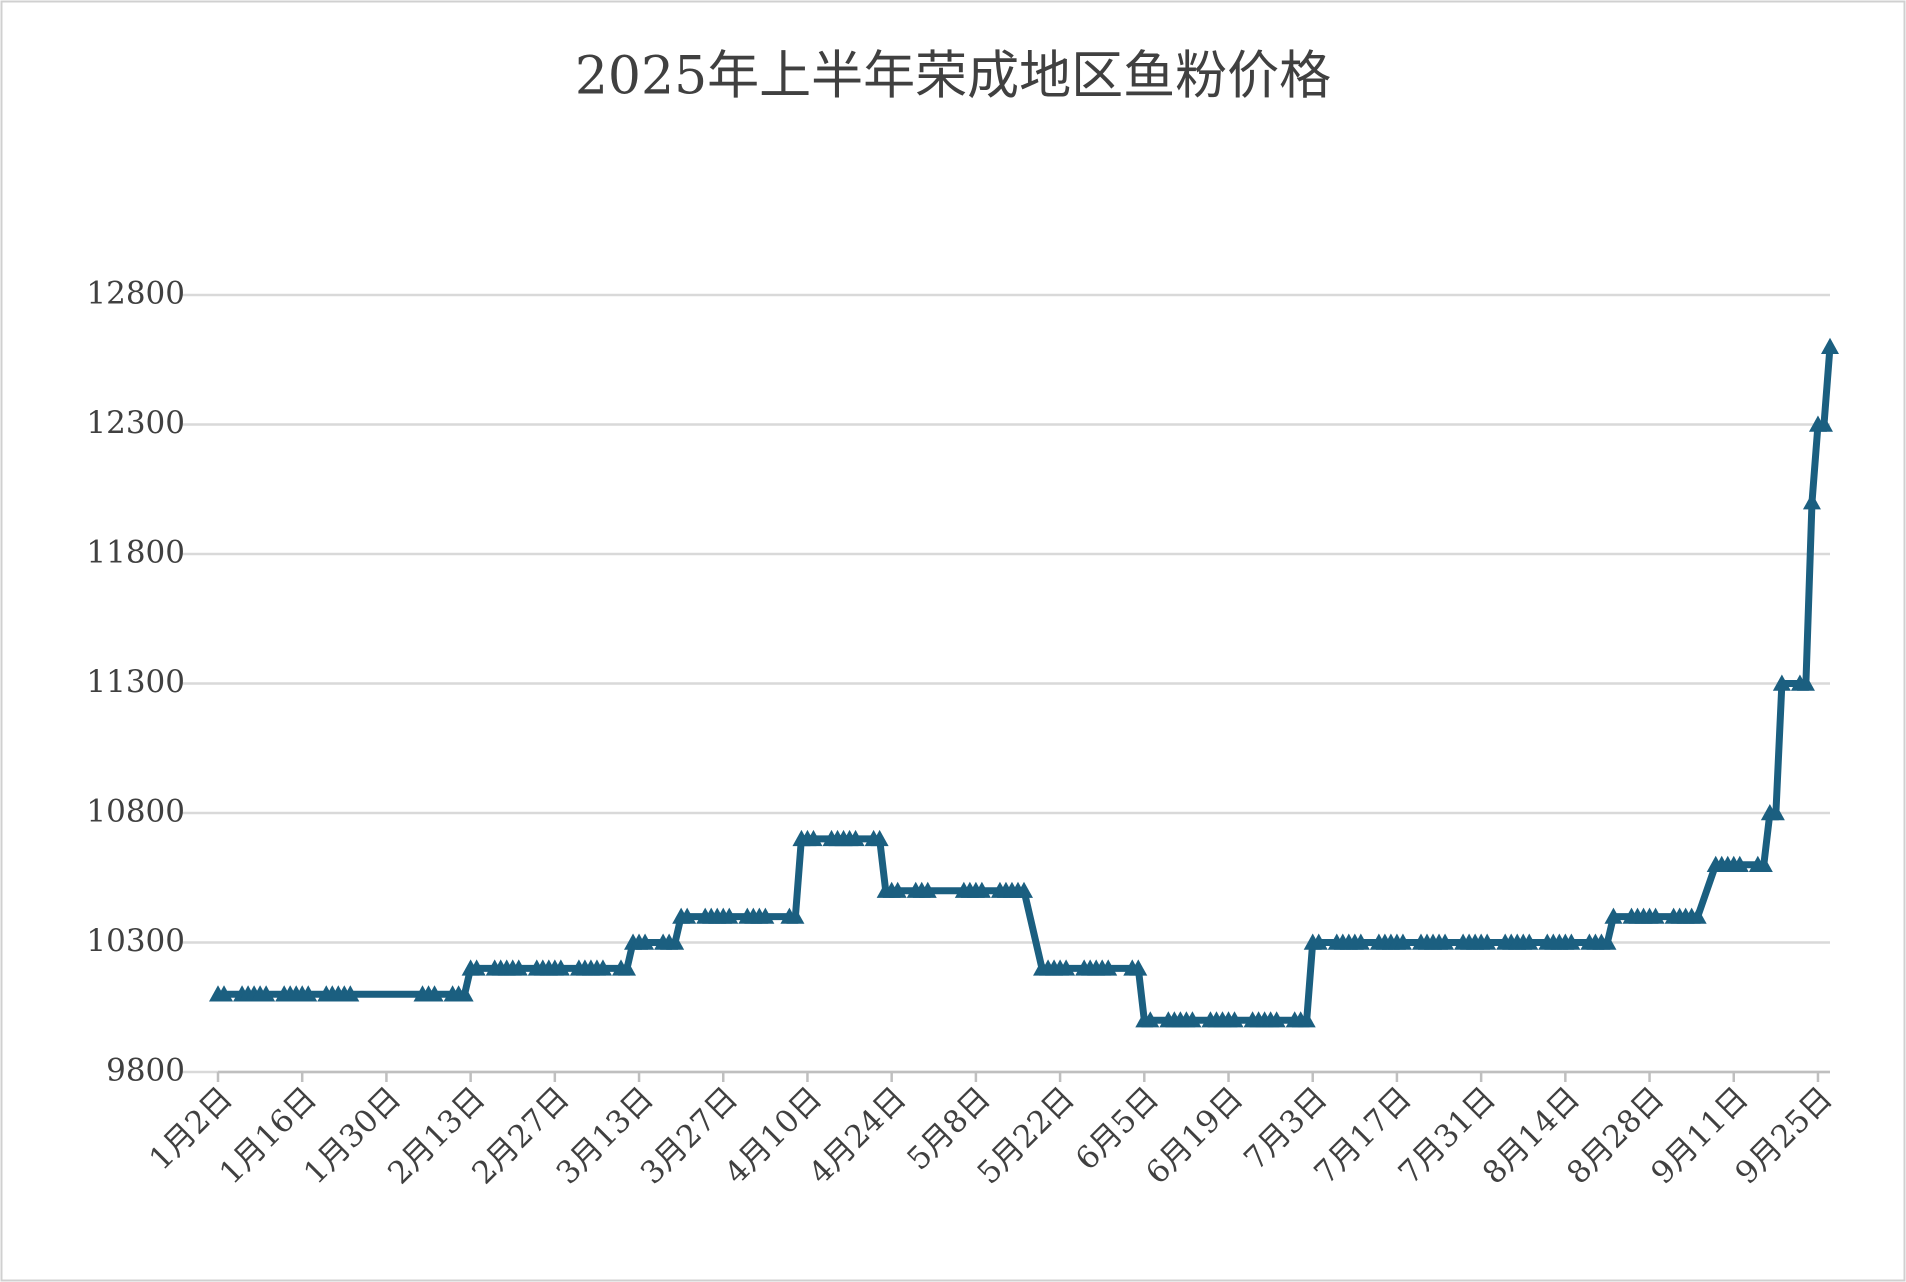 The width and height of the screenshot is (1906, 1282). Describe the element at coordinates (135, 682) in the screenshot. I see `y-tick-label: 11300` at that location.